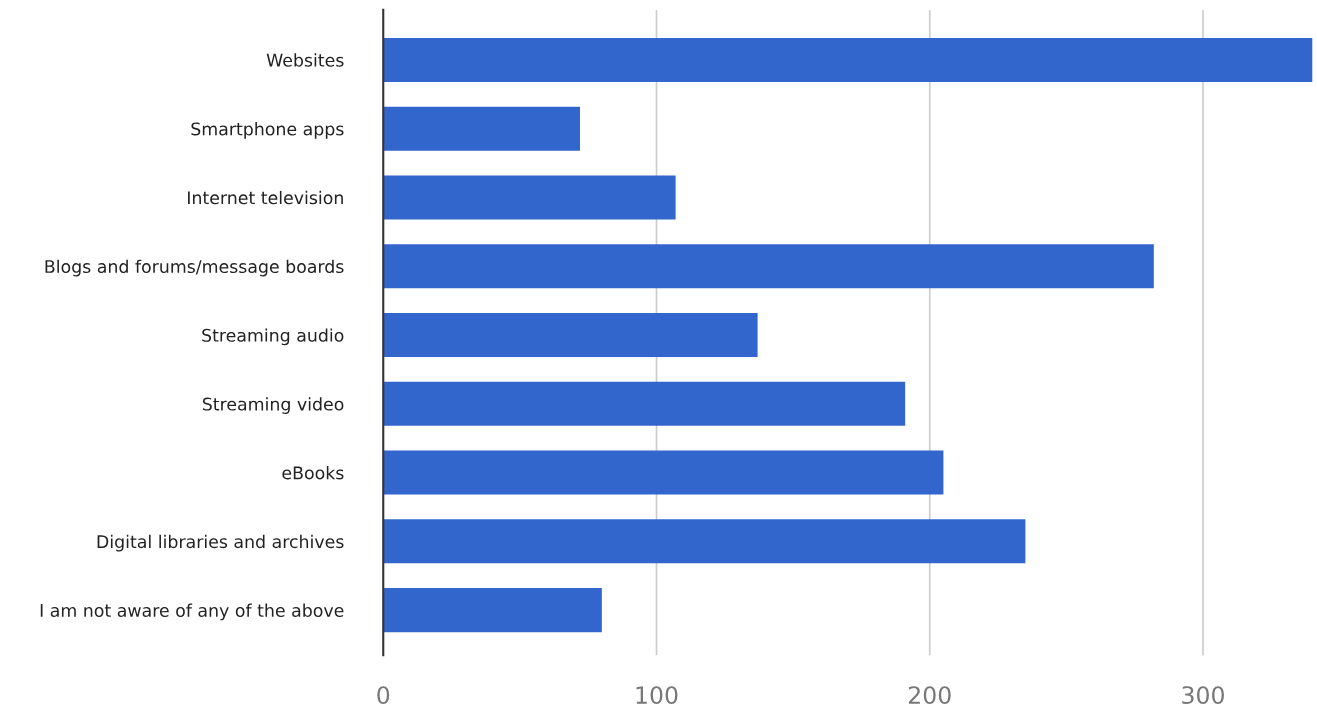 The height and width of the screenshot is (706, 1317). I want to click on y-tick-label: Blogs and forums/message boards, so click(194, 268).